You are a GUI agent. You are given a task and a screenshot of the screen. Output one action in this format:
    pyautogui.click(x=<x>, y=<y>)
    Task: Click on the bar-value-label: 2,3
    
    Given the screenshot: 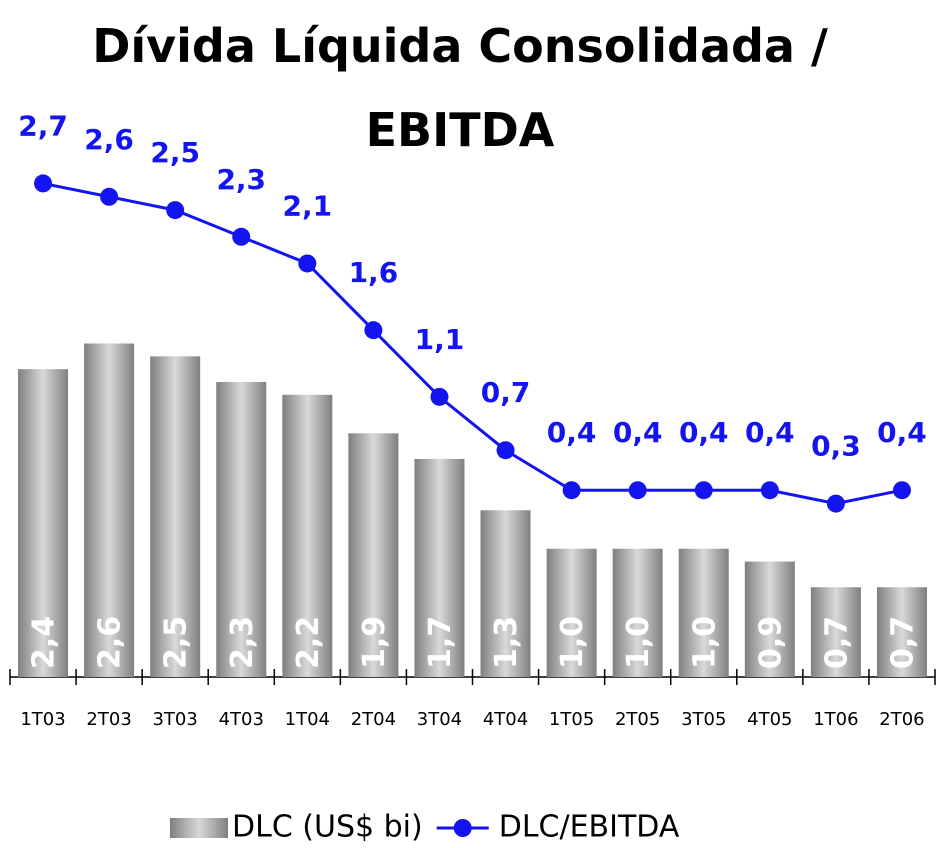 What is the action you would take?
    pyautogui.click(x=242, y=642)
    